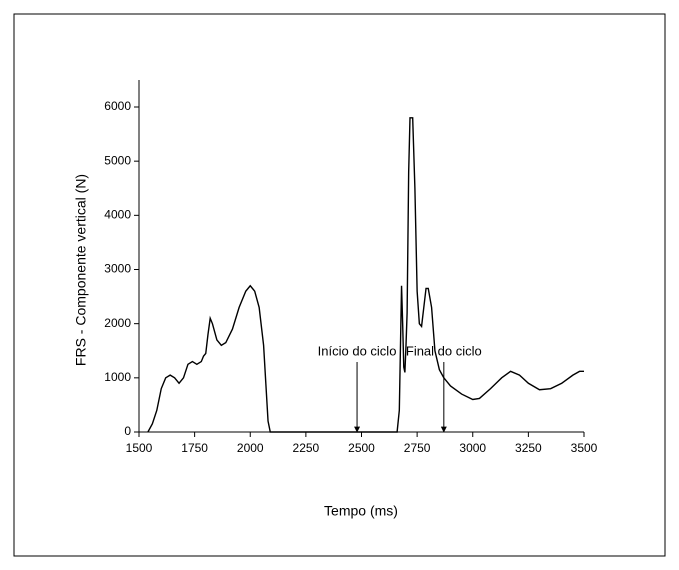 The image size is (679, 570). I want to click on y-tick-label: 3000, so click(117, 269).